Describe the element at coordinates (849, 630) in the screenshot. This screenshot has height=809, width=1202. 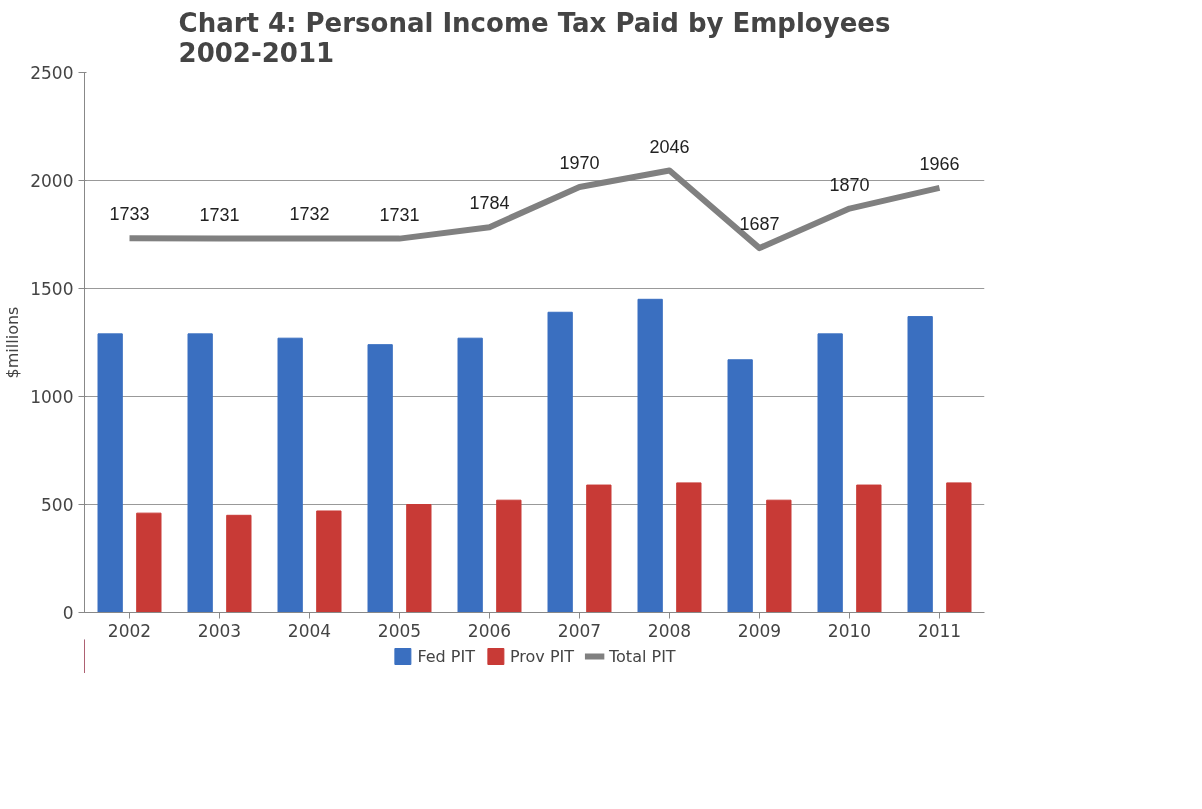
I see `x-tick-label: 2010` at that location.